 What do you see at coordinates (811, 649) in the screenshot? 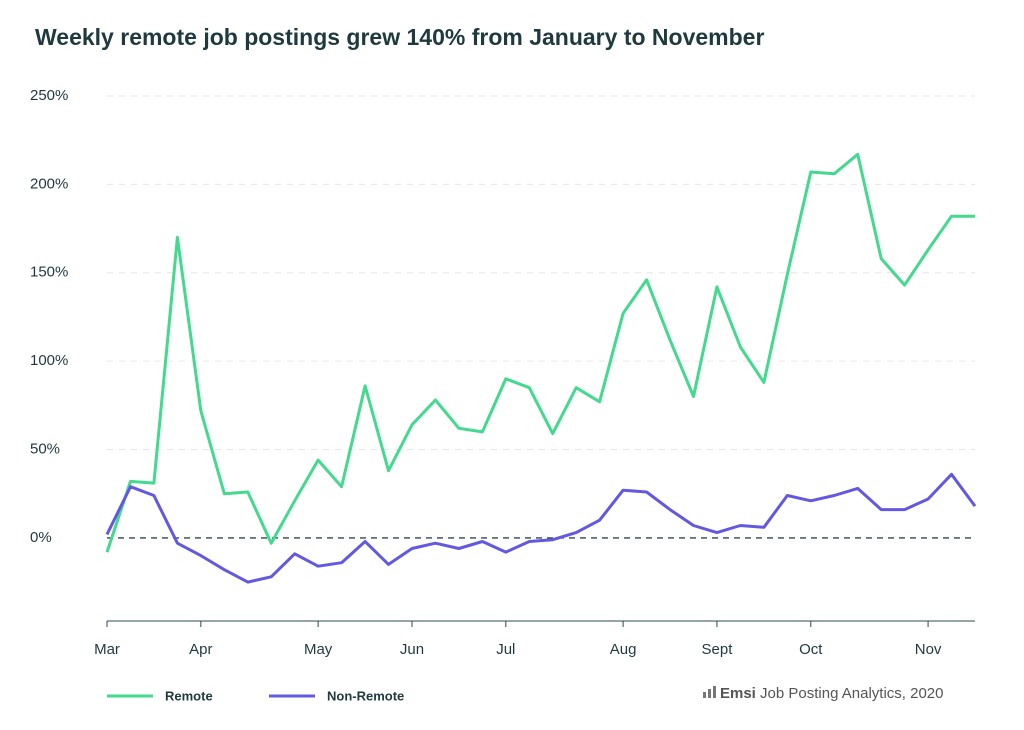
I see `x-tick-label: Oct` at bounding box center [811, 649].